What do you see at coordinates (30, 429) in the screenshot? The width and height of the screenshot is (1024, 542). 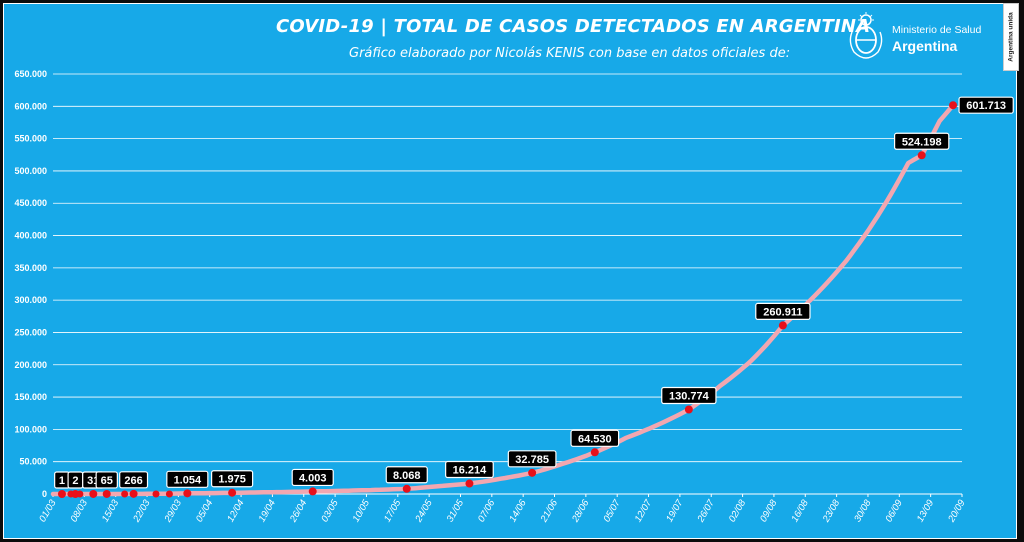 I see `y-tick-label: 100.000` at bounding box center [30, 429].